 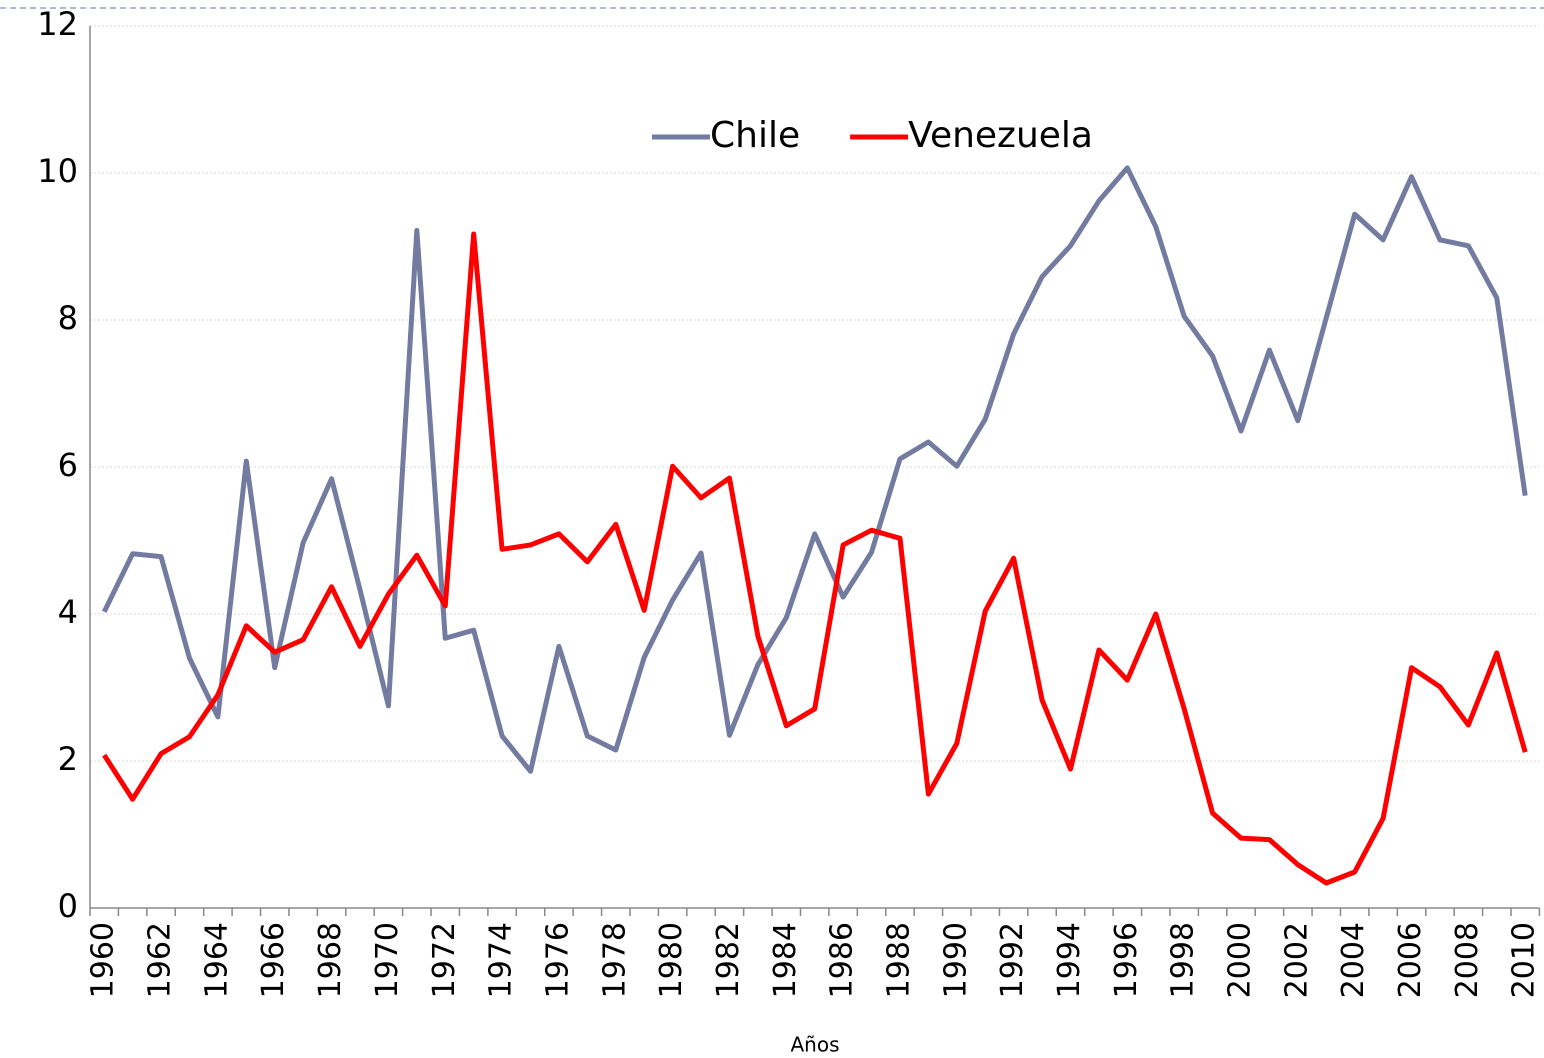 What do you see at coordinates (842, 960) in the screenshot?
I see `x-tick-label: 1986` at bounding box center [842, 960].